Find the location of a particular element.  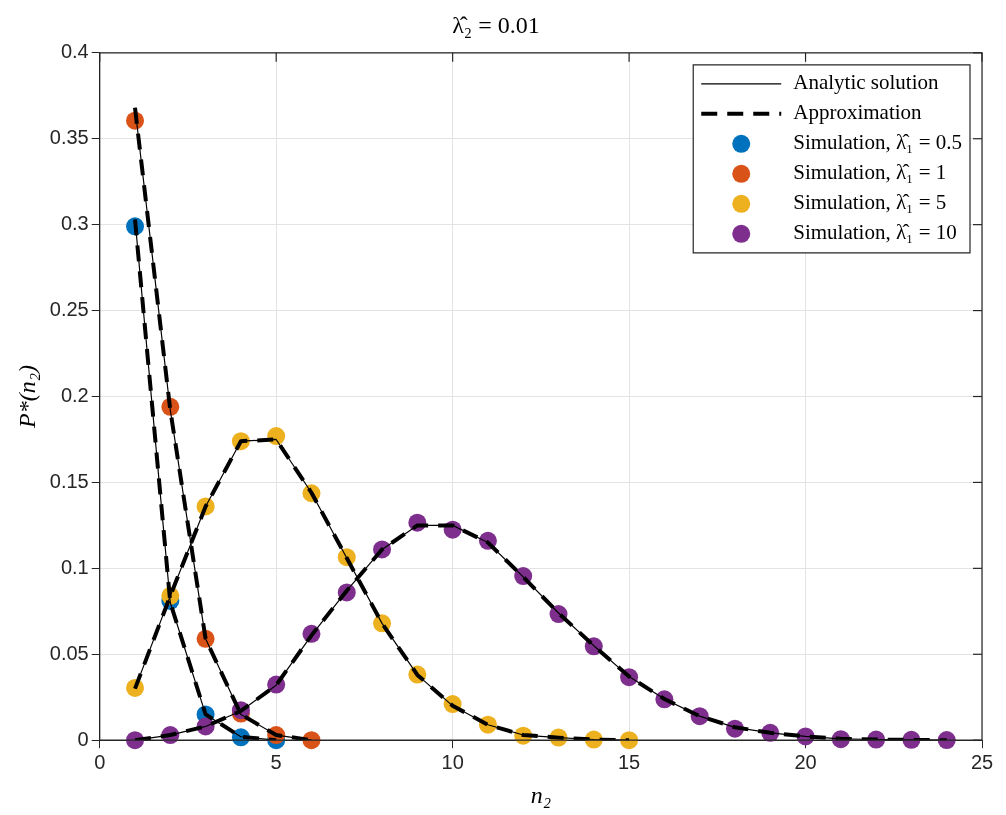

x-tick-label: 10 is located at coordinates (452, 761).